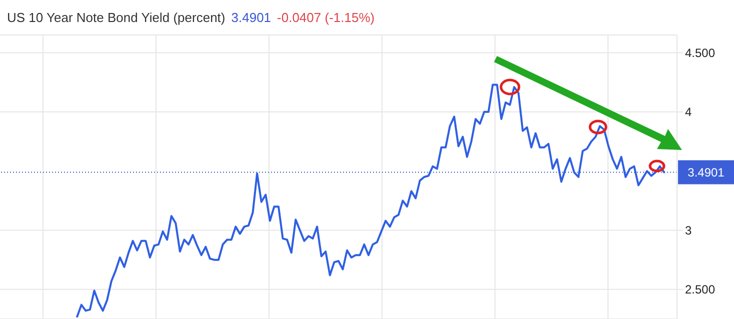  I want to click on text: 3.4901, so click(251, 17).